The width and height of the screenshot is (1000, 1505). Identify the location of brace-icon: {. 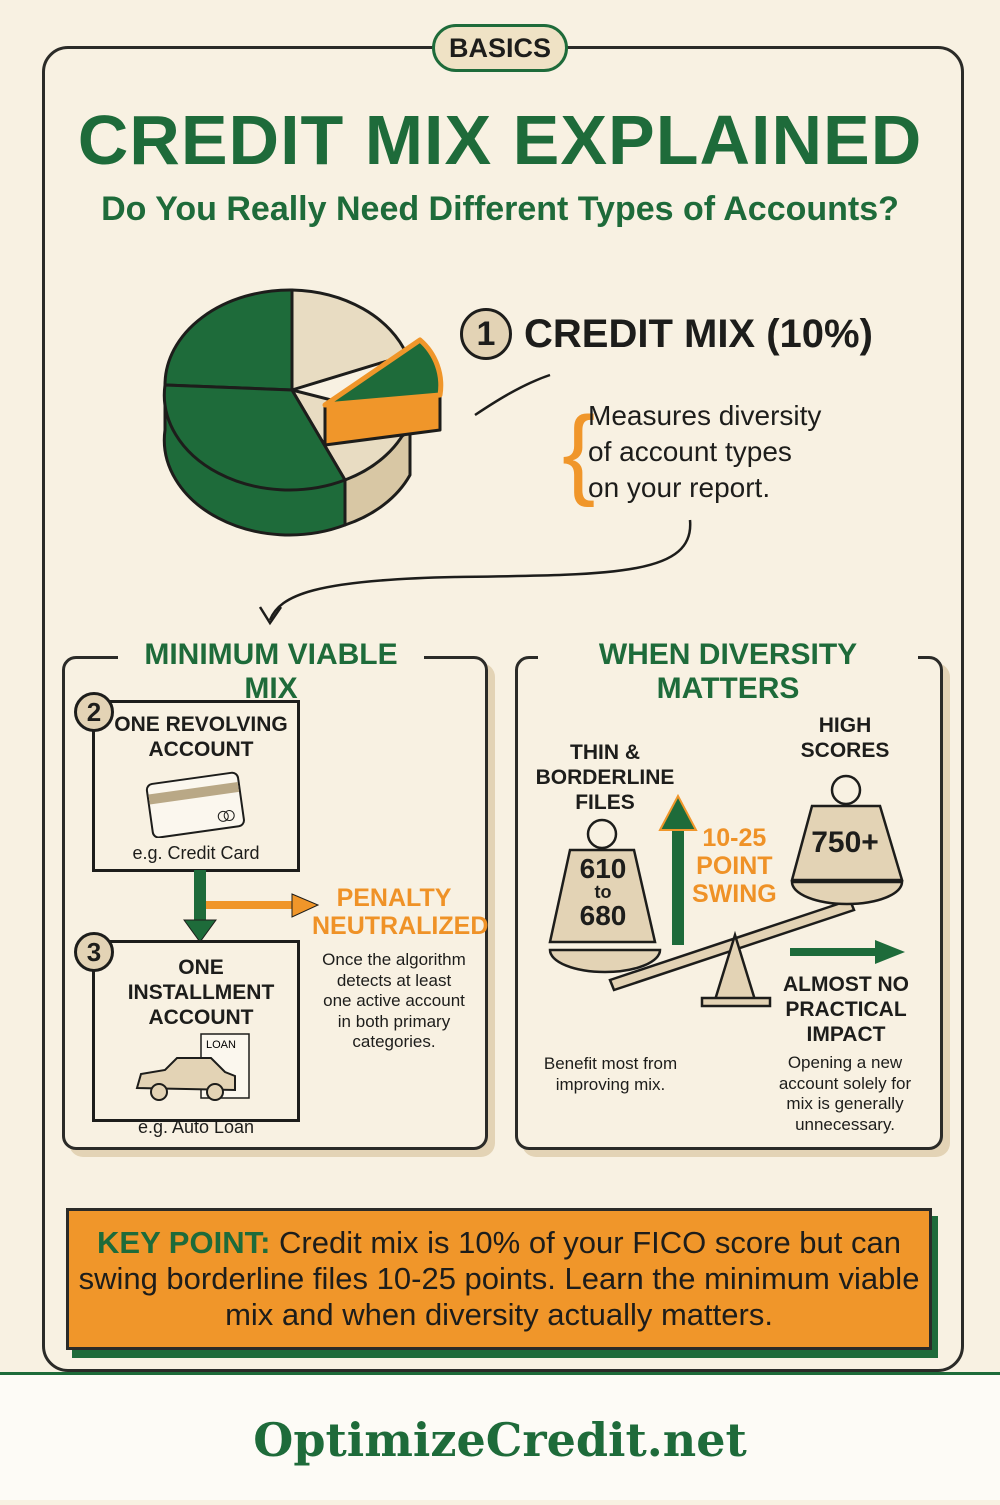
(579, 452).